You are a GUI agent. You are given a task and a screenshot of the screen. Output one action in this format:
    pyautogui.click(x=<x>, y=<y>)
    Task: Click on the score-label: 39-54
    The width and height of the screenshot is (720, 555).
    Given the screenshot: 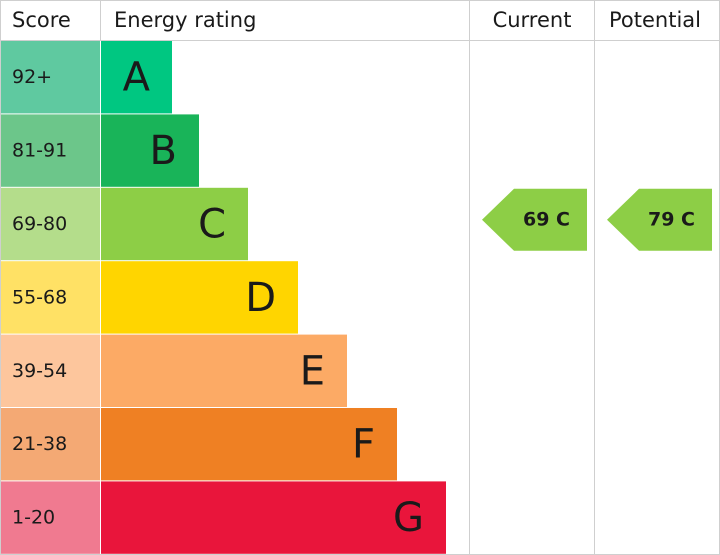 What is the action you would take?
    pyautogui.click(x=39, y=371)
    